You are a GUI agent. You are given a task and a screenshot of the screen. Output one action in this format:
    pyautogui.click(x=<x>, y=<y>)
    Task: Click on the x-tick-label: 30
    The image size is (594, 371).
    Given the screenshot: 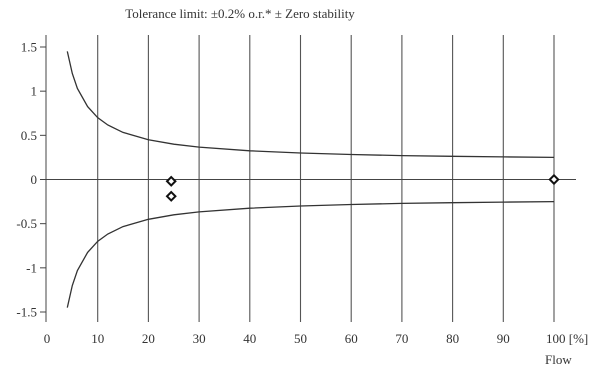 What is the action you would take?
    pyautogui.click(x=199, y=338)
    